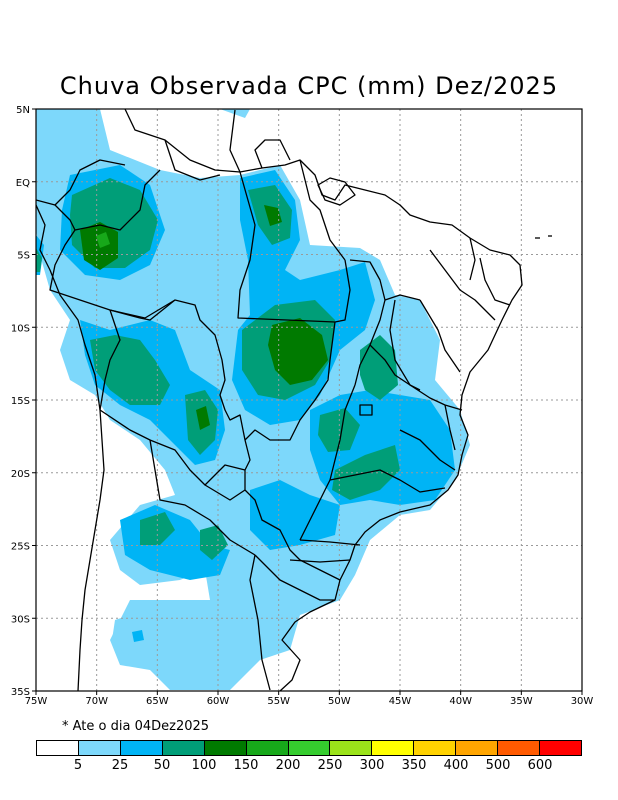 This screenshot has height=800, width=618. What do you see at coordinates (120, 765) in the screenshot?
I see `legend-label: 25` at bounding box center [120, 765].